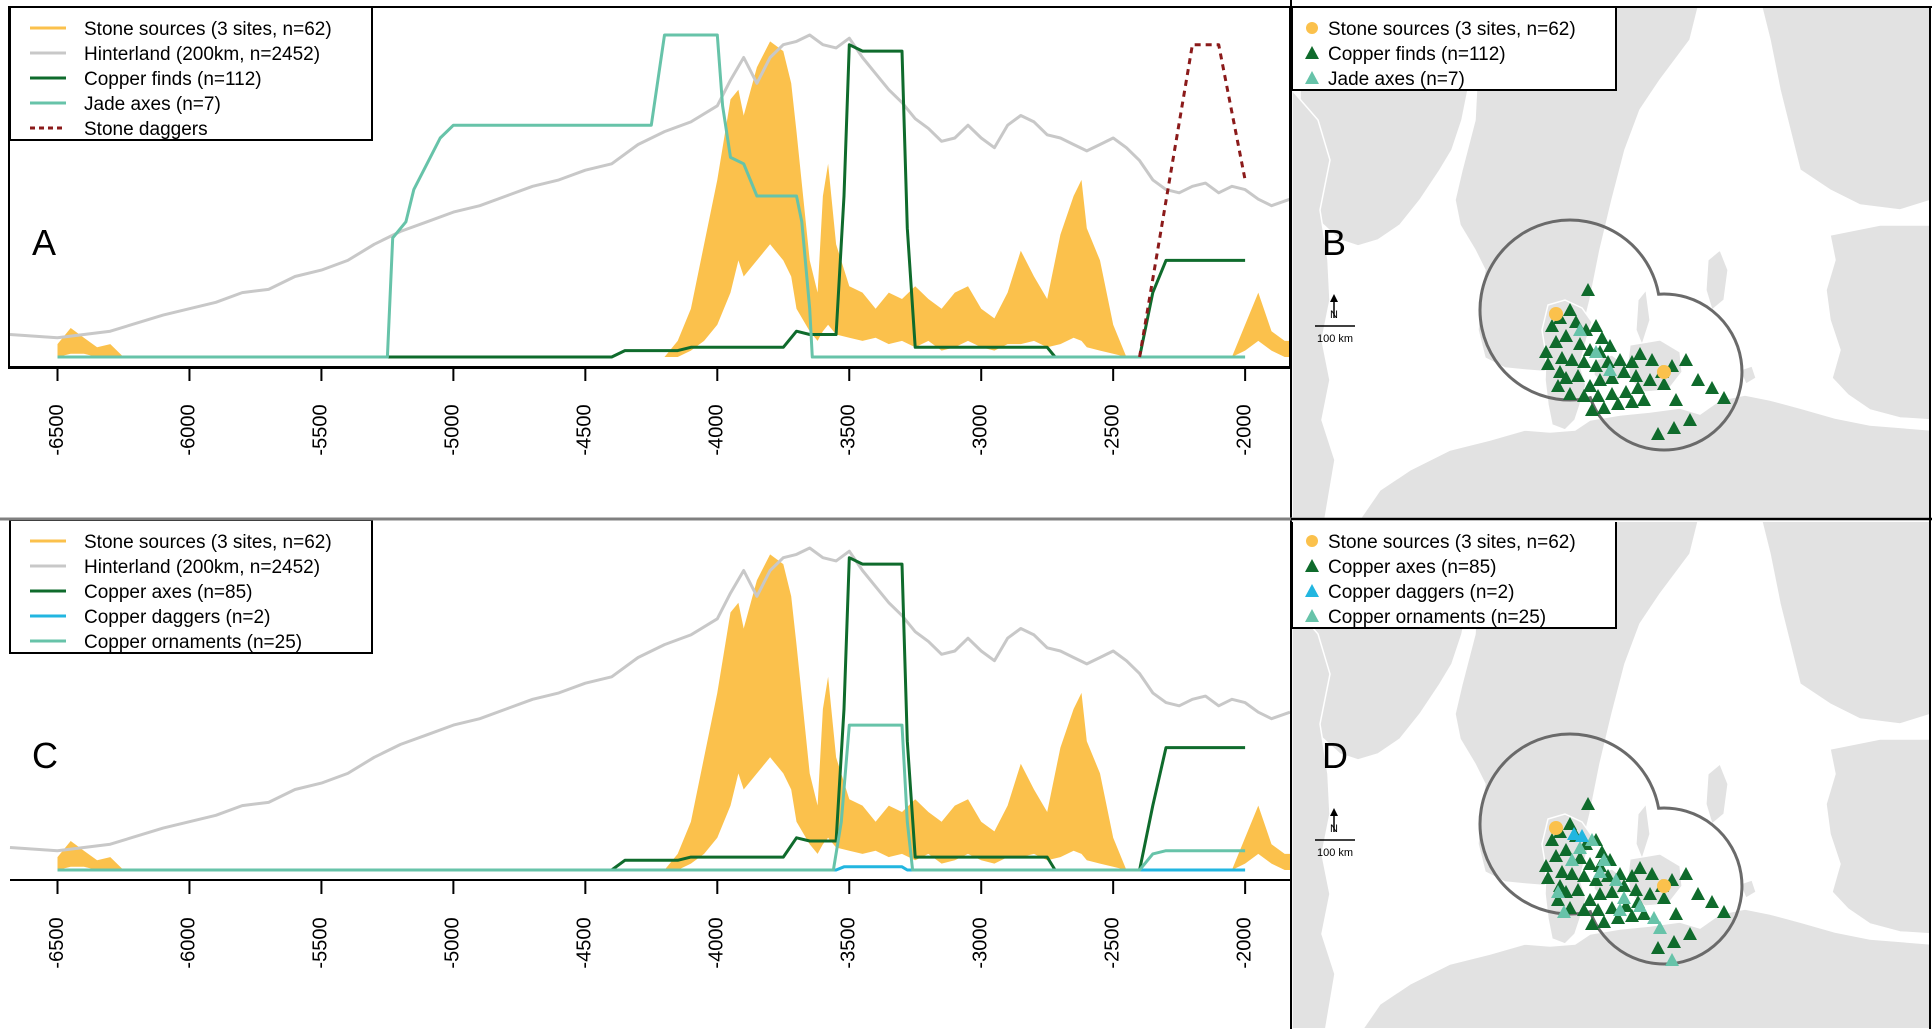  Describe the element at coordinates (980, 942) in the screenshot. I see `x-tick-label: -3000` at that location.